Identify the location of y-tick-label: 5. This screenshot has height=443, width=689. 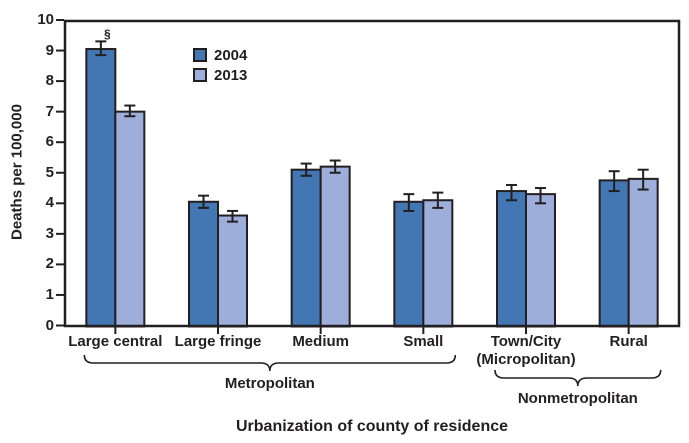
(49, 172).